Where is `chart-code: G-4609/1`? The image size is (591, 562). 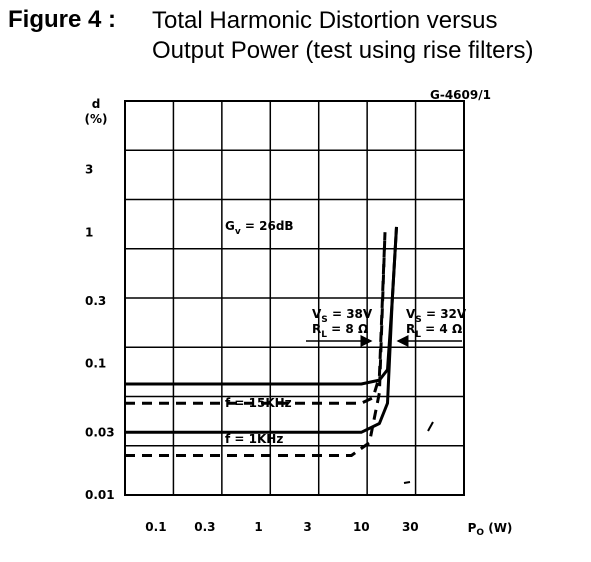 chart-code: G-4609/1 is located at coordinates (460, 95).